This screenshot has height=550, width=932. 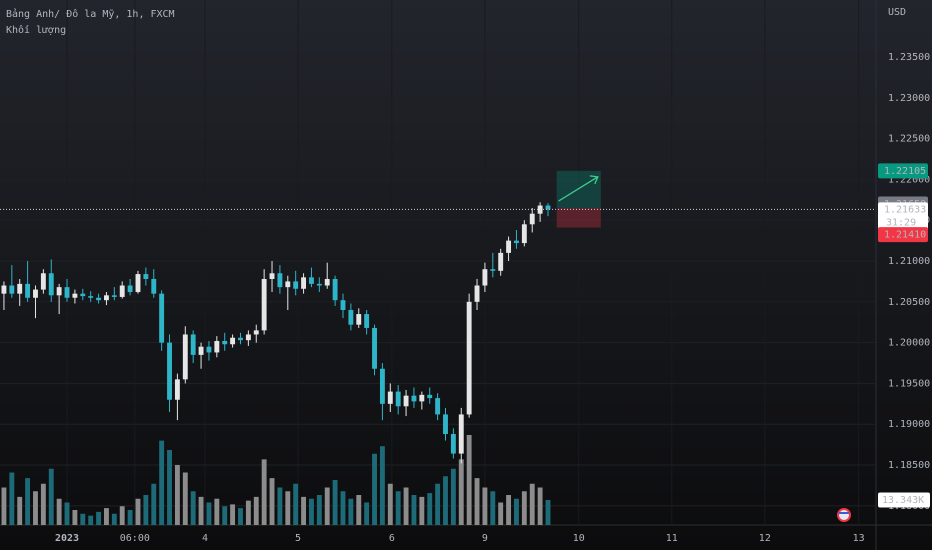 I want to click on position-arrow, so click(x=578, y=189).